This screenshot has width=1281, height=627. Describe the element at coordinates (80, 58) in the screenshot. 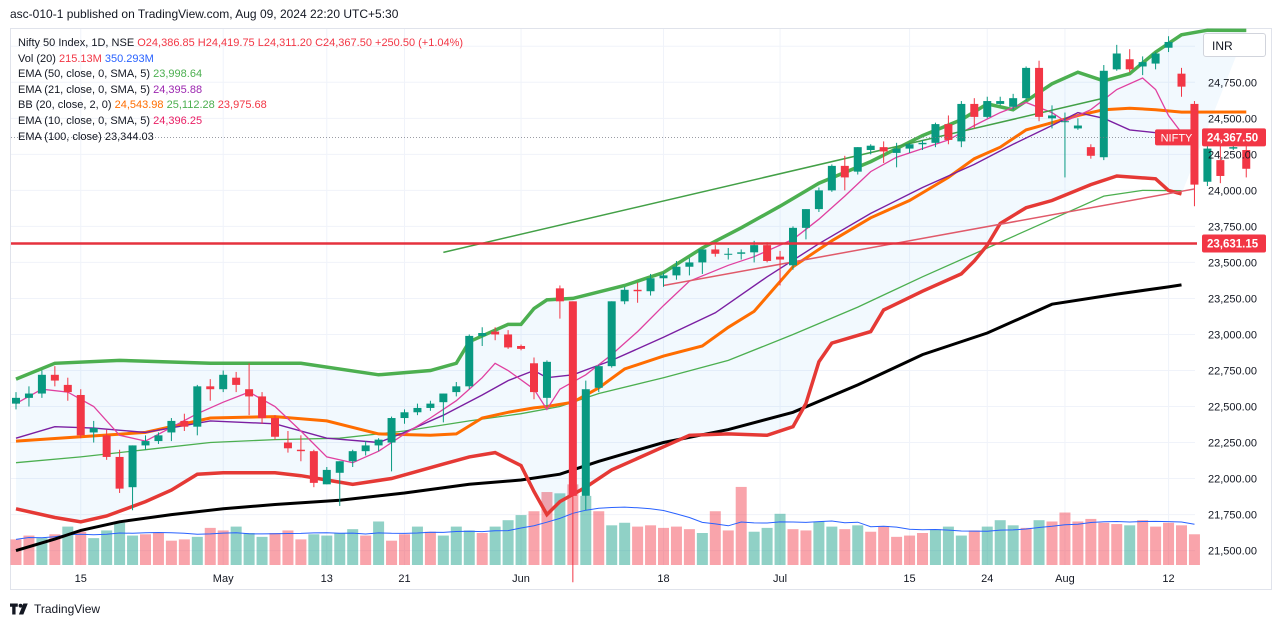

I see `legend-volume: 215.13M` at that location.